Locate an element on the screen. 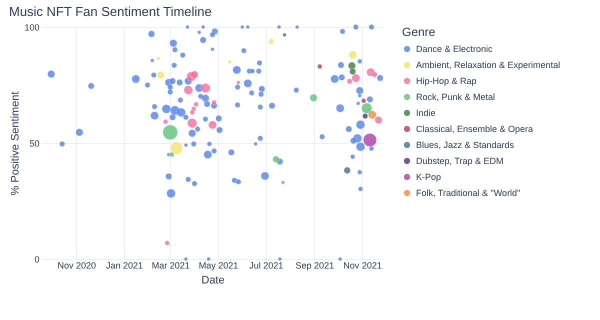  x-axis-title: Date is located at coordinates (213, 280).